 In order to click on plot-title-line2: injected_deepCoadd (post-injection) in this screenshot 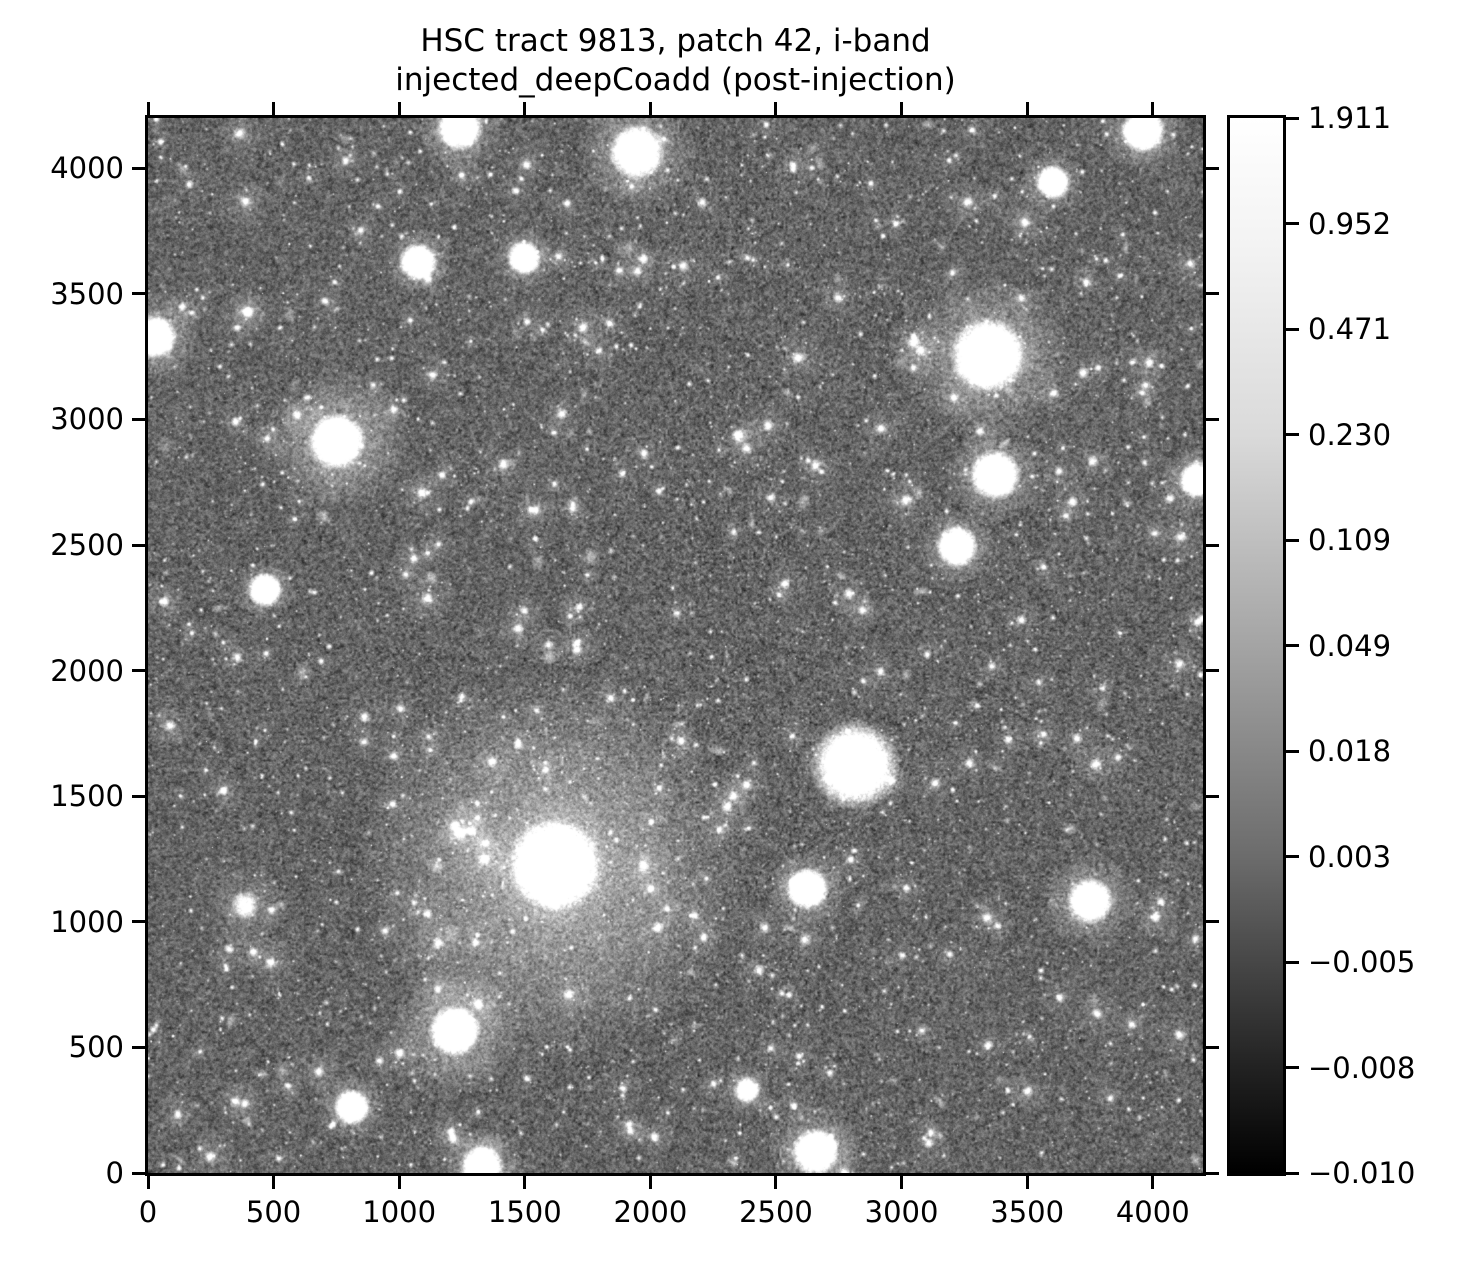, I will do `click(675, 80)`.